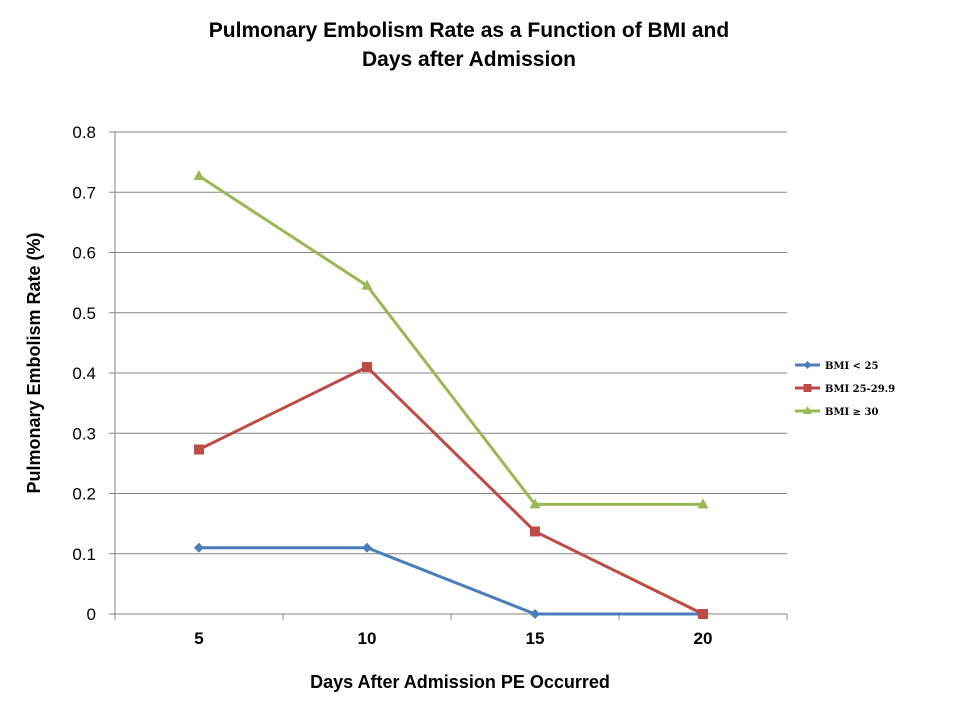 This screenshot has height=720, width=960. I want to click on legend-item-0: BMI < 25, so click(836, 366).